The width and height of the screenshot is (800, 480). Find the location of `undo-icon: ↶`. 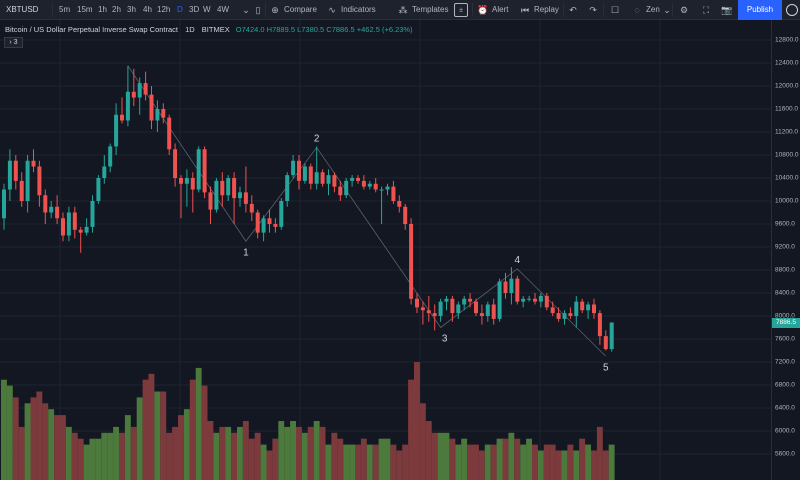

undo-icon: ↶ is located at coordinates (573, 9).